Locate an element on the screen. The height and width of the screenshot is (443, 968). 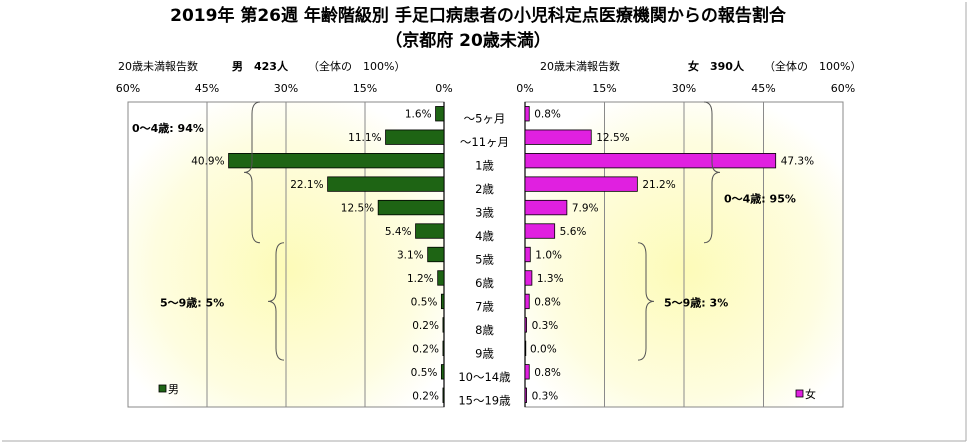
male-x-tick-label: 30% is located at coordinates (286, 88).